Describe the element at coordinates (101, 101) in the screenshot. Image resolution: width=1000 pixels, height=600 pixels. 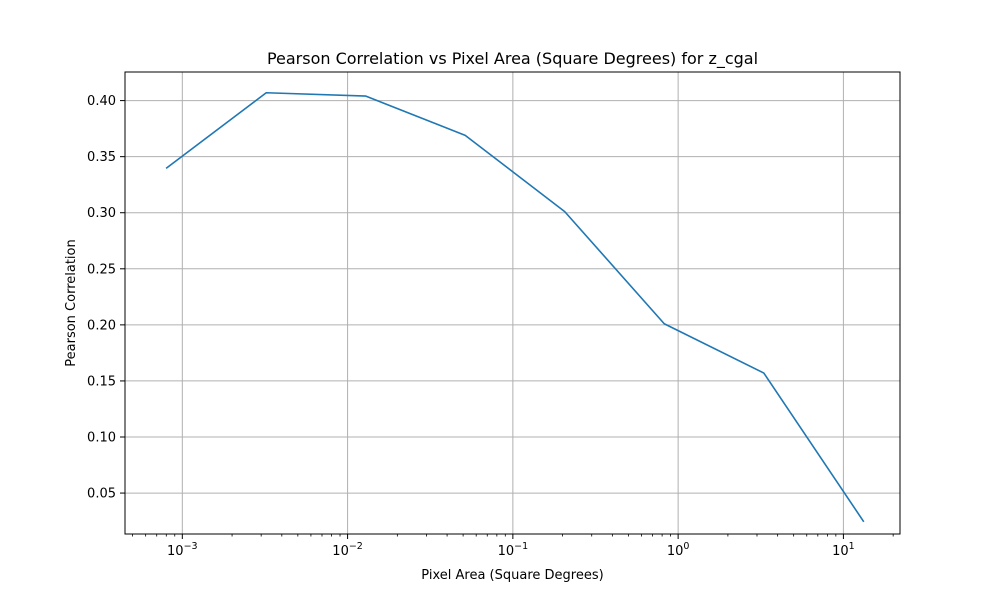
I see `y-tick-label: 0.40` at that location.